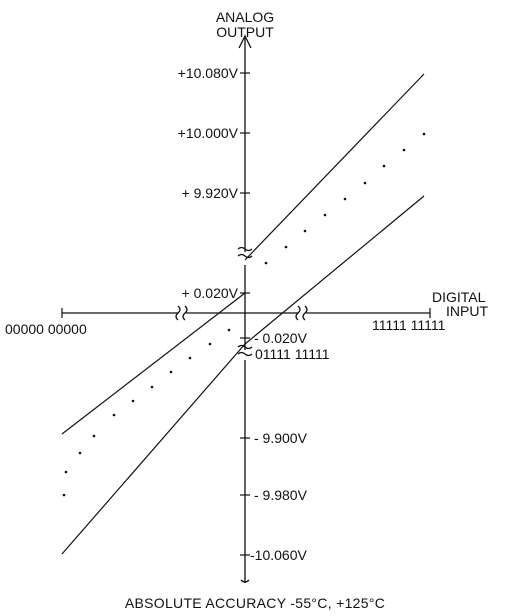 The height and width of the screenshot is (616, 510). Describe the element at coordinates (245, 17) in the screenshot. I see `y-axis-title-line1: ANALOG` at that location.